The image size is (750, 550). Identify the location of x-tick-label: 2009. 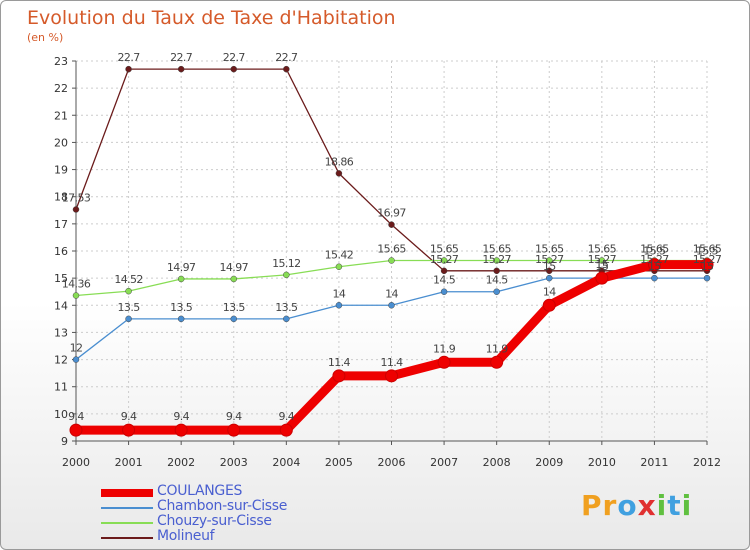
(549, 462).